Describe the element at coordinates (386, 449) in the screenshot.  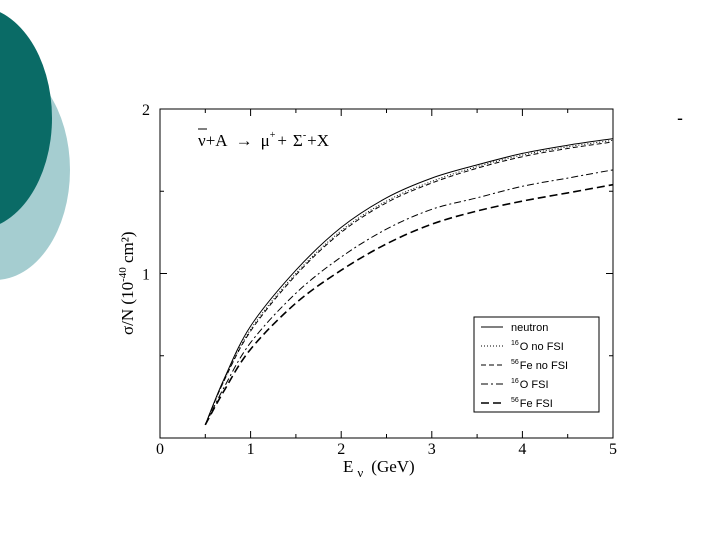
I see `x-tick-labels: 0 1 2 3 4 5` at that location.